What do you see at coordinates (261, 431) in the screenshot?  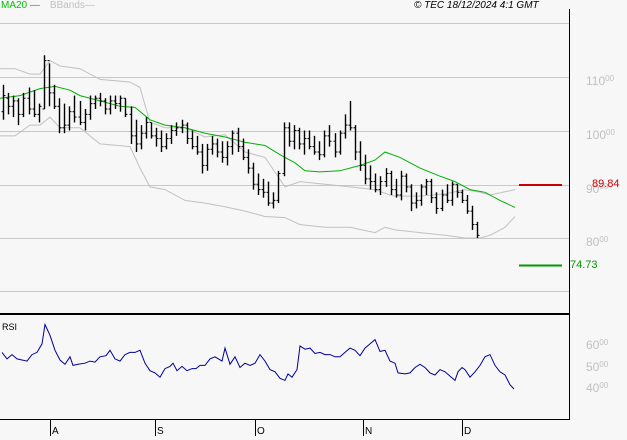 I see `x-tick-label: O` at bounding box center [261, 431].